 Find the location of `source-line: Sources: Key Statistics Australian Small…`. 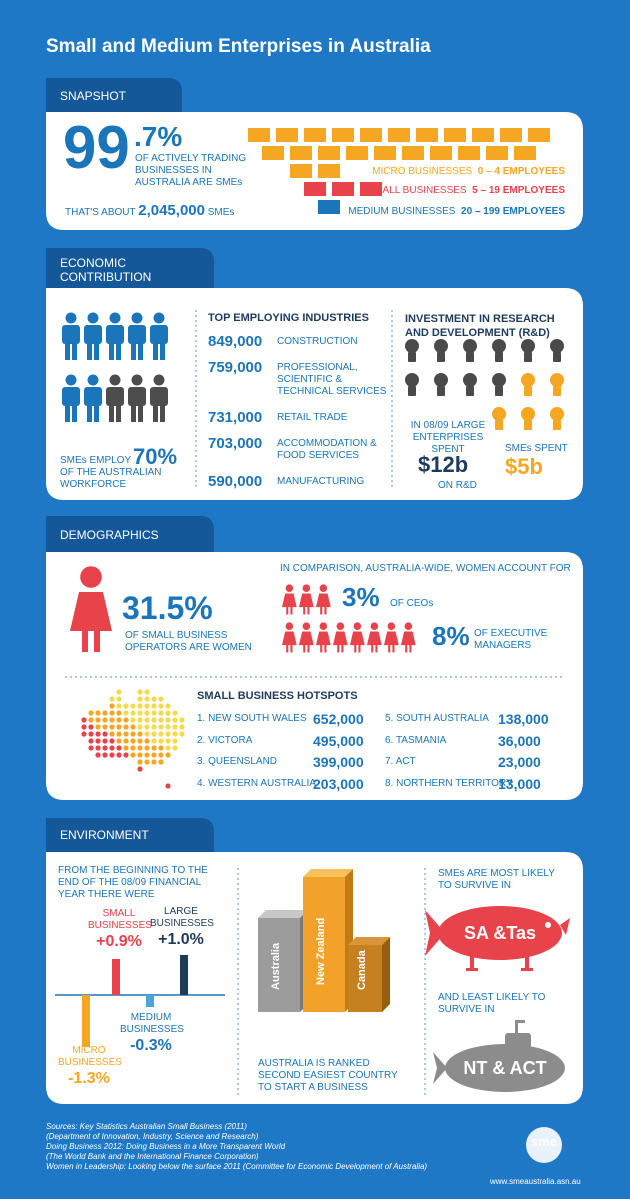

source-line: Sources: Key Statistics Australian Small… is located at coordinates (146, 1126).